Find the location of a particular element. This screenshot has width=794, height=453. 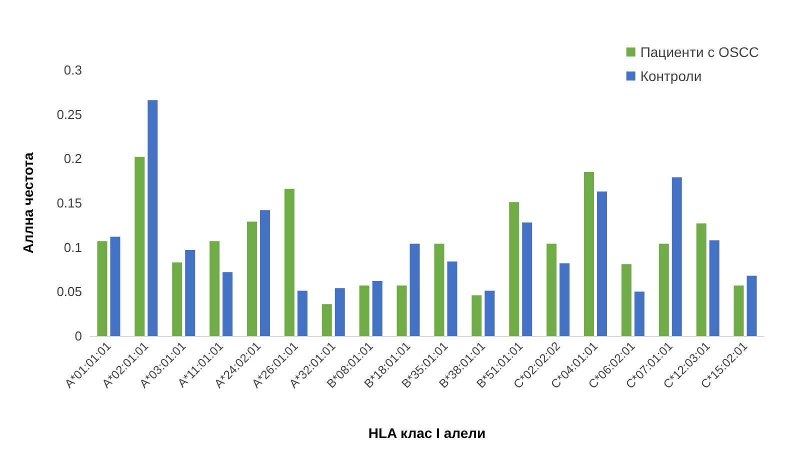

y-tick-label: 0.05 is located at coordinates (69, 292).